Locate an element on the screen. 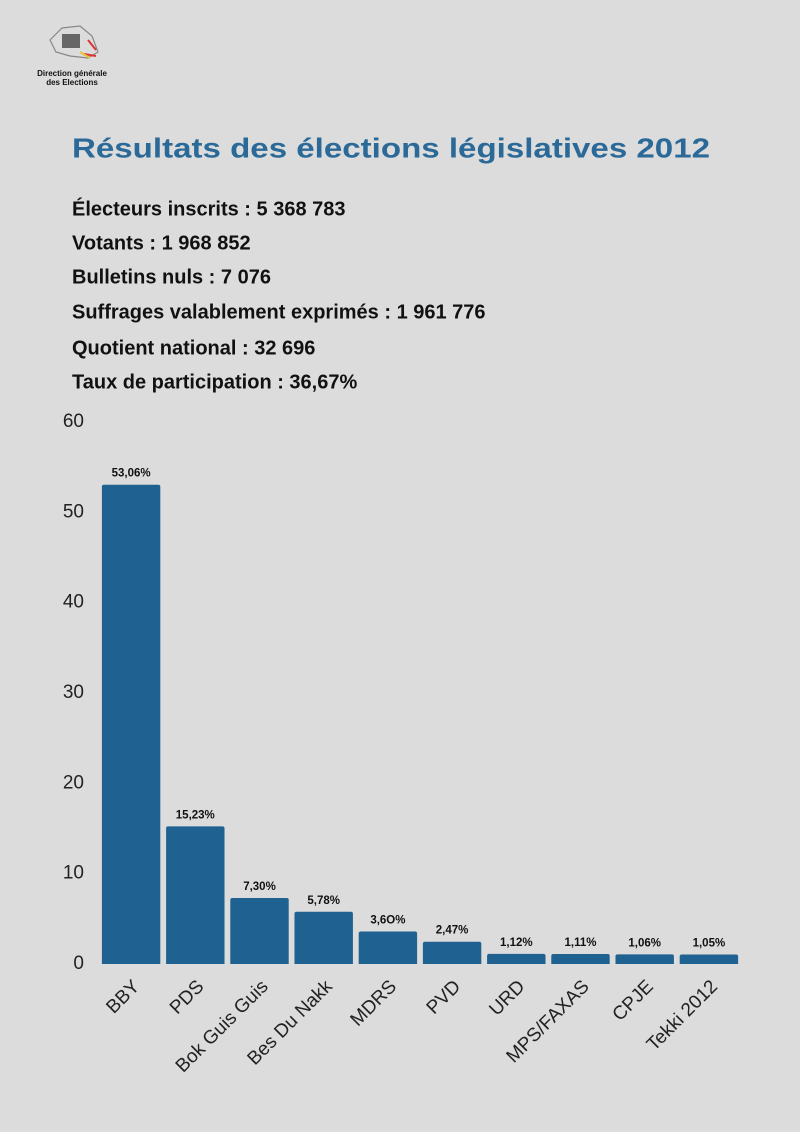 Image resolution: width=800 pixels, height=1132 pixels. value-label: 1,11% is located at coordinates (581, 943).